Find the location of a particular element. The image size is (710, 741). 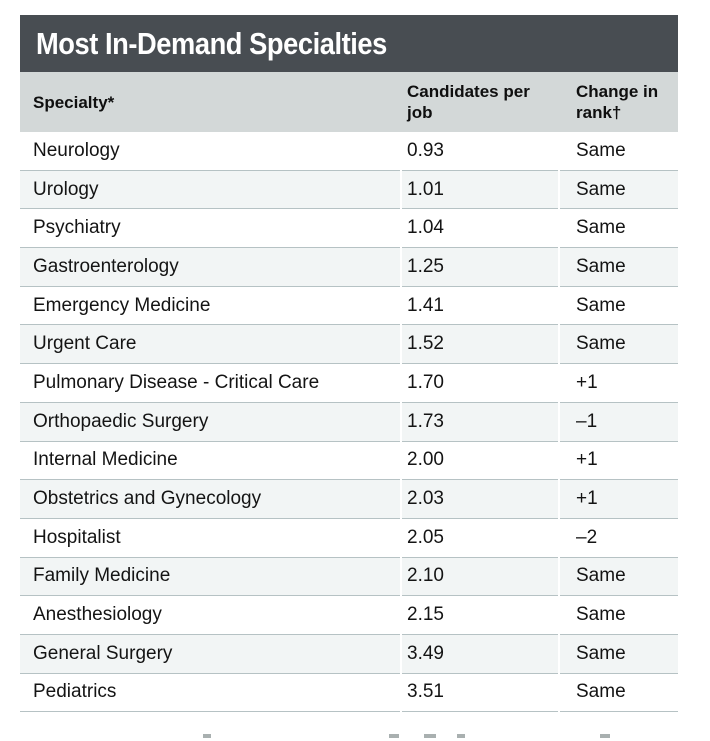

table-row: Family Medicine 2.10 Same is located at coordinates (349, 577).